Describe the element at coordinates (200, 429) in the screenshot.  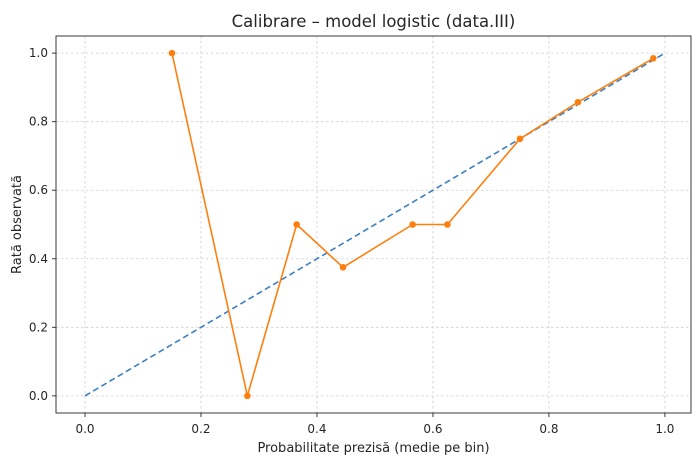
I see `x-tick-label: 0.2` at that location.